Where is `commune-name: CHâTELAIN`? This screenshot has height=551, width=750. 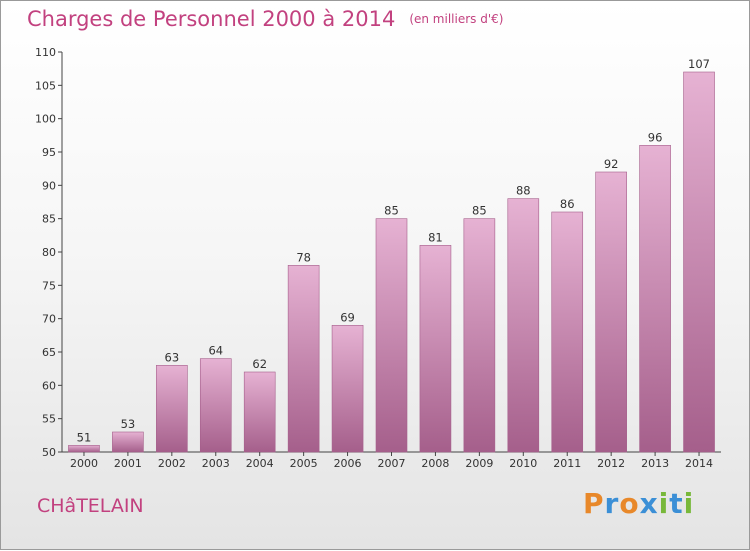 commune-name: CHâTELAIN is located at coordinates (90, 506).